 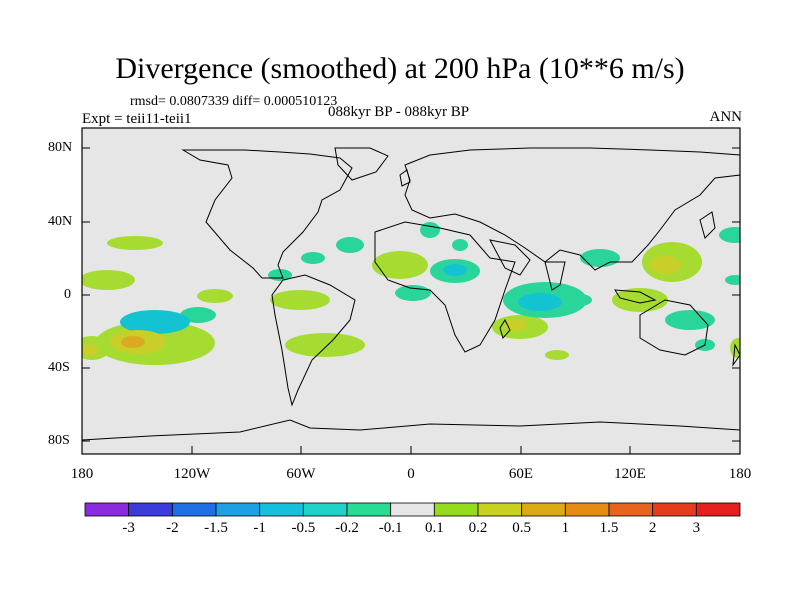 I want to click on colorbar, so click(x=412, y=509).